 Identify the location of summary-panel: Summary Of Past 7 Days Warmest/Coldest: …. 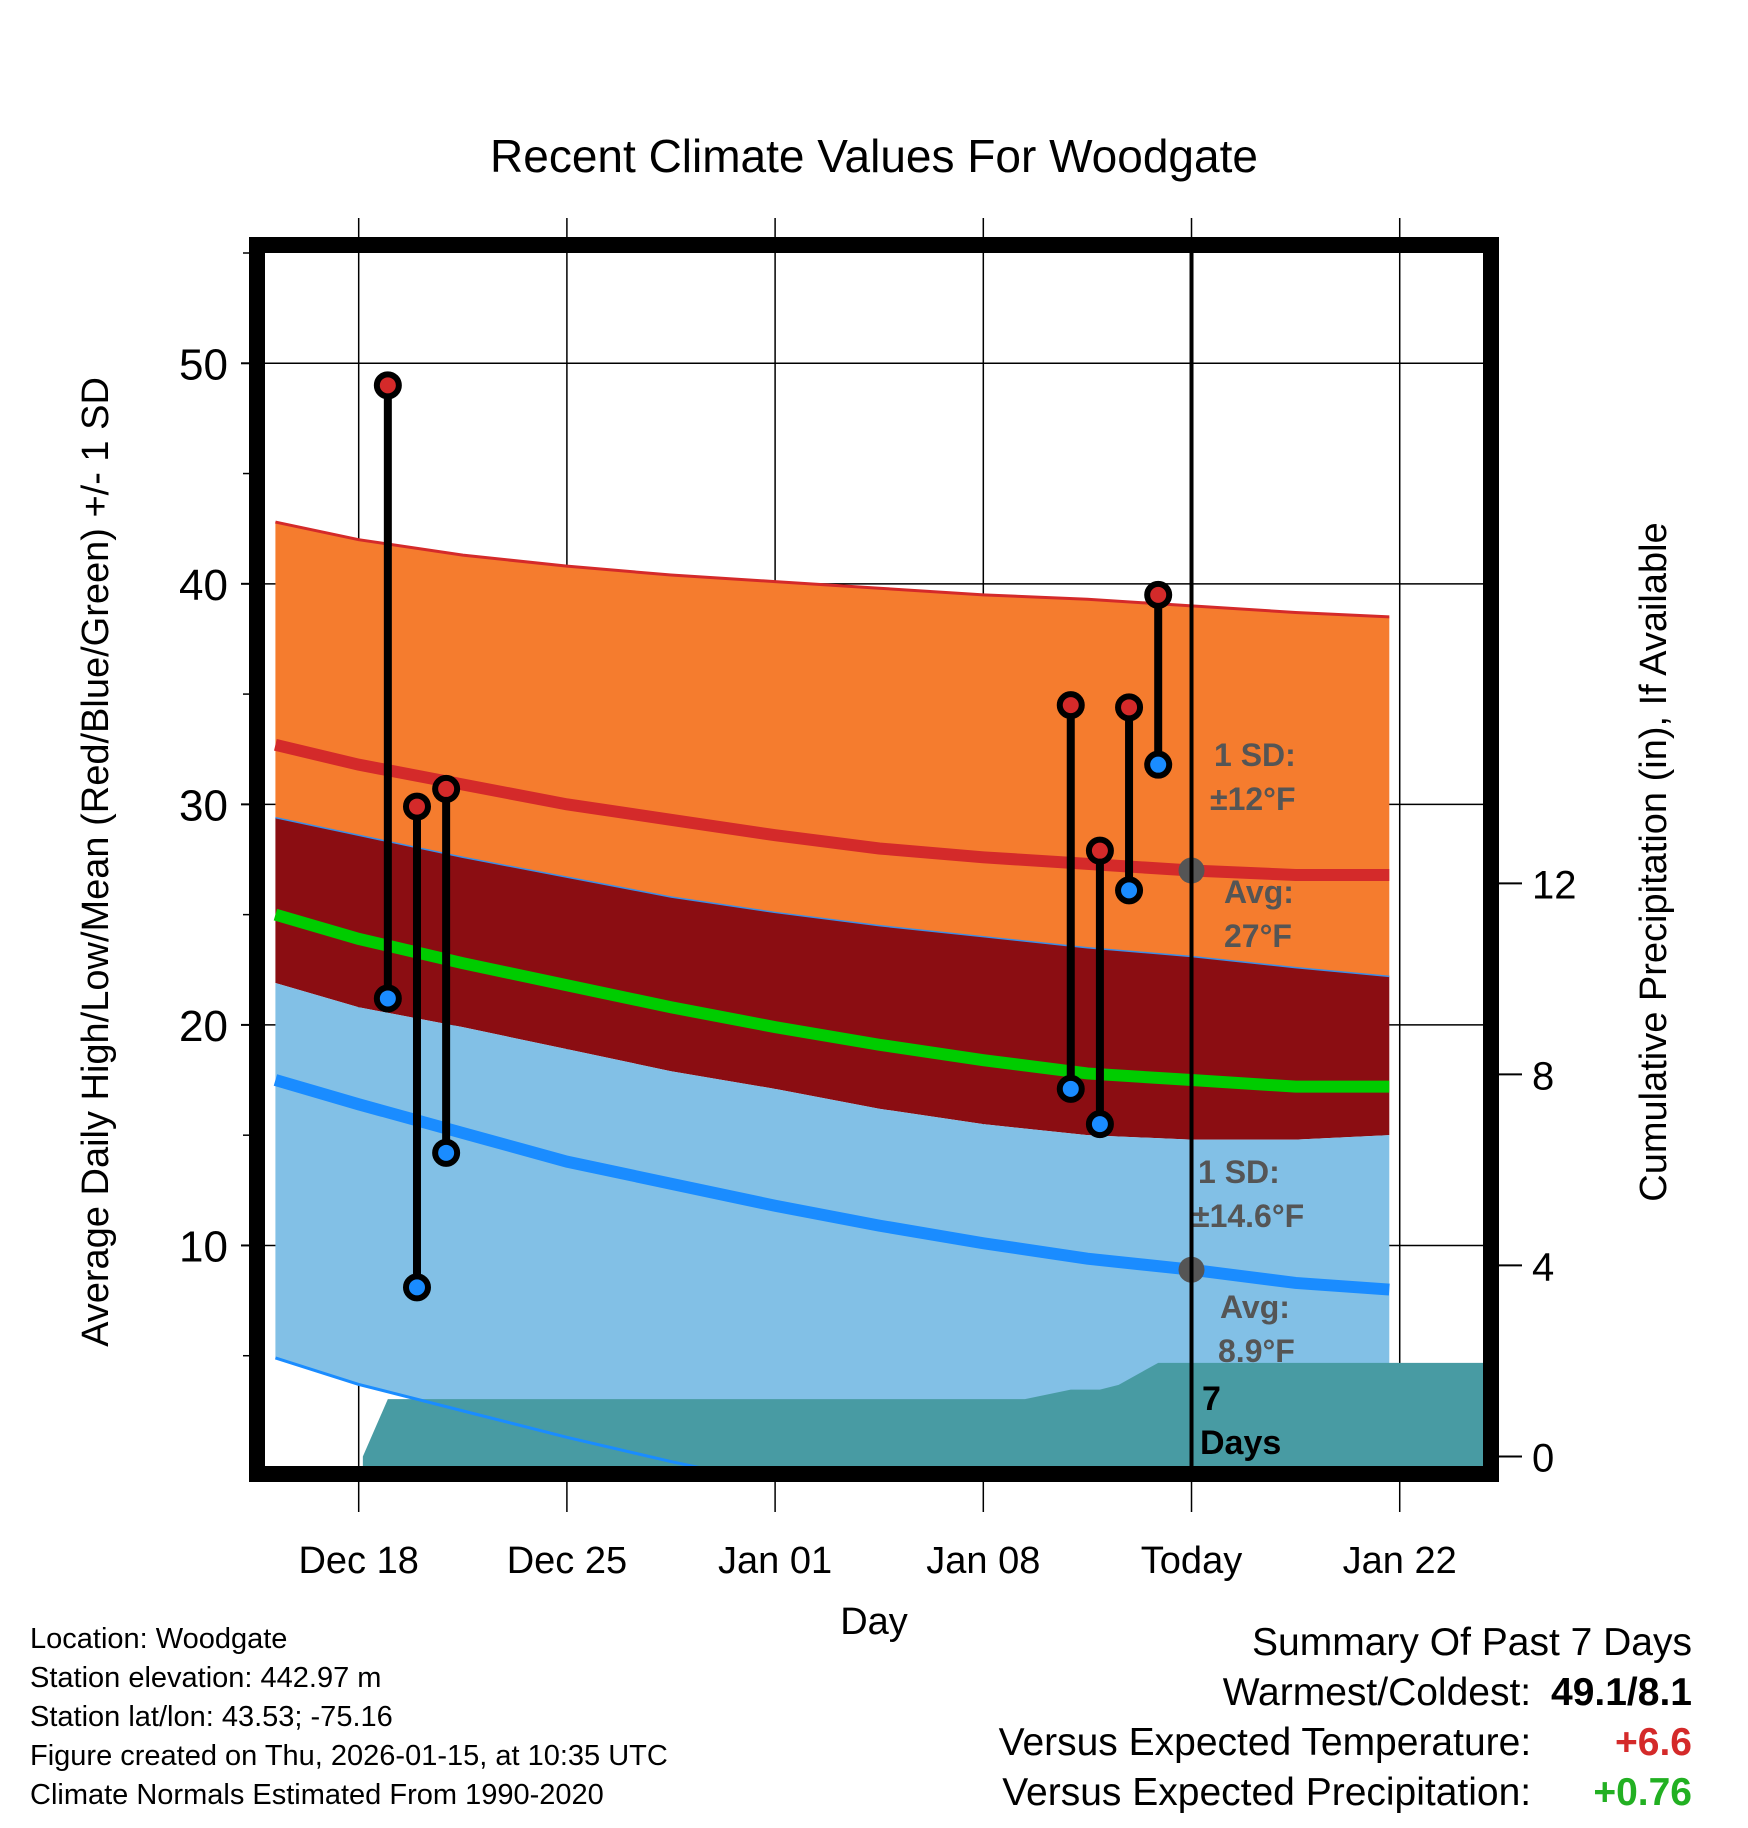
(1345, 1718).